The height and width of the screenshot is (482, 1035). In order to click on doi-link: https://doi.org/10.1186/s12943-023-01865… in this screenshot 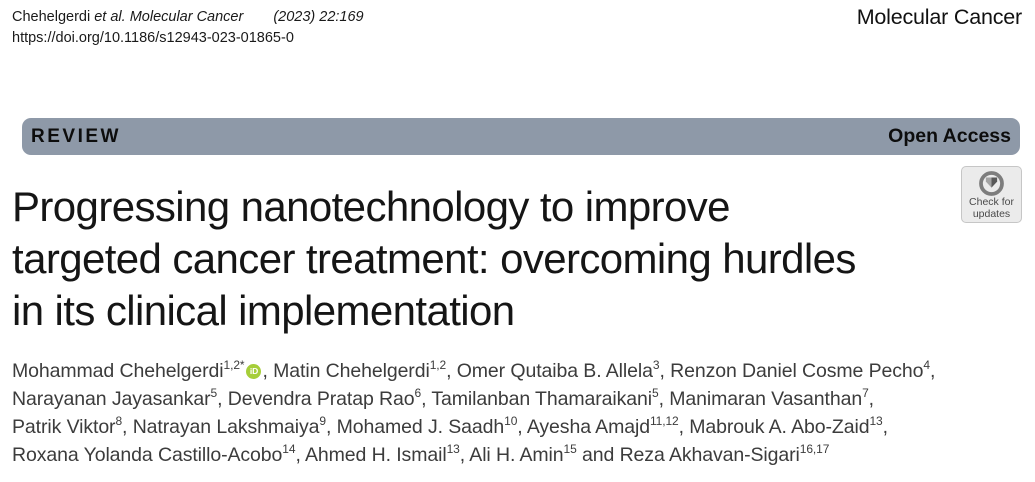, I will do `click(153, 38)`.